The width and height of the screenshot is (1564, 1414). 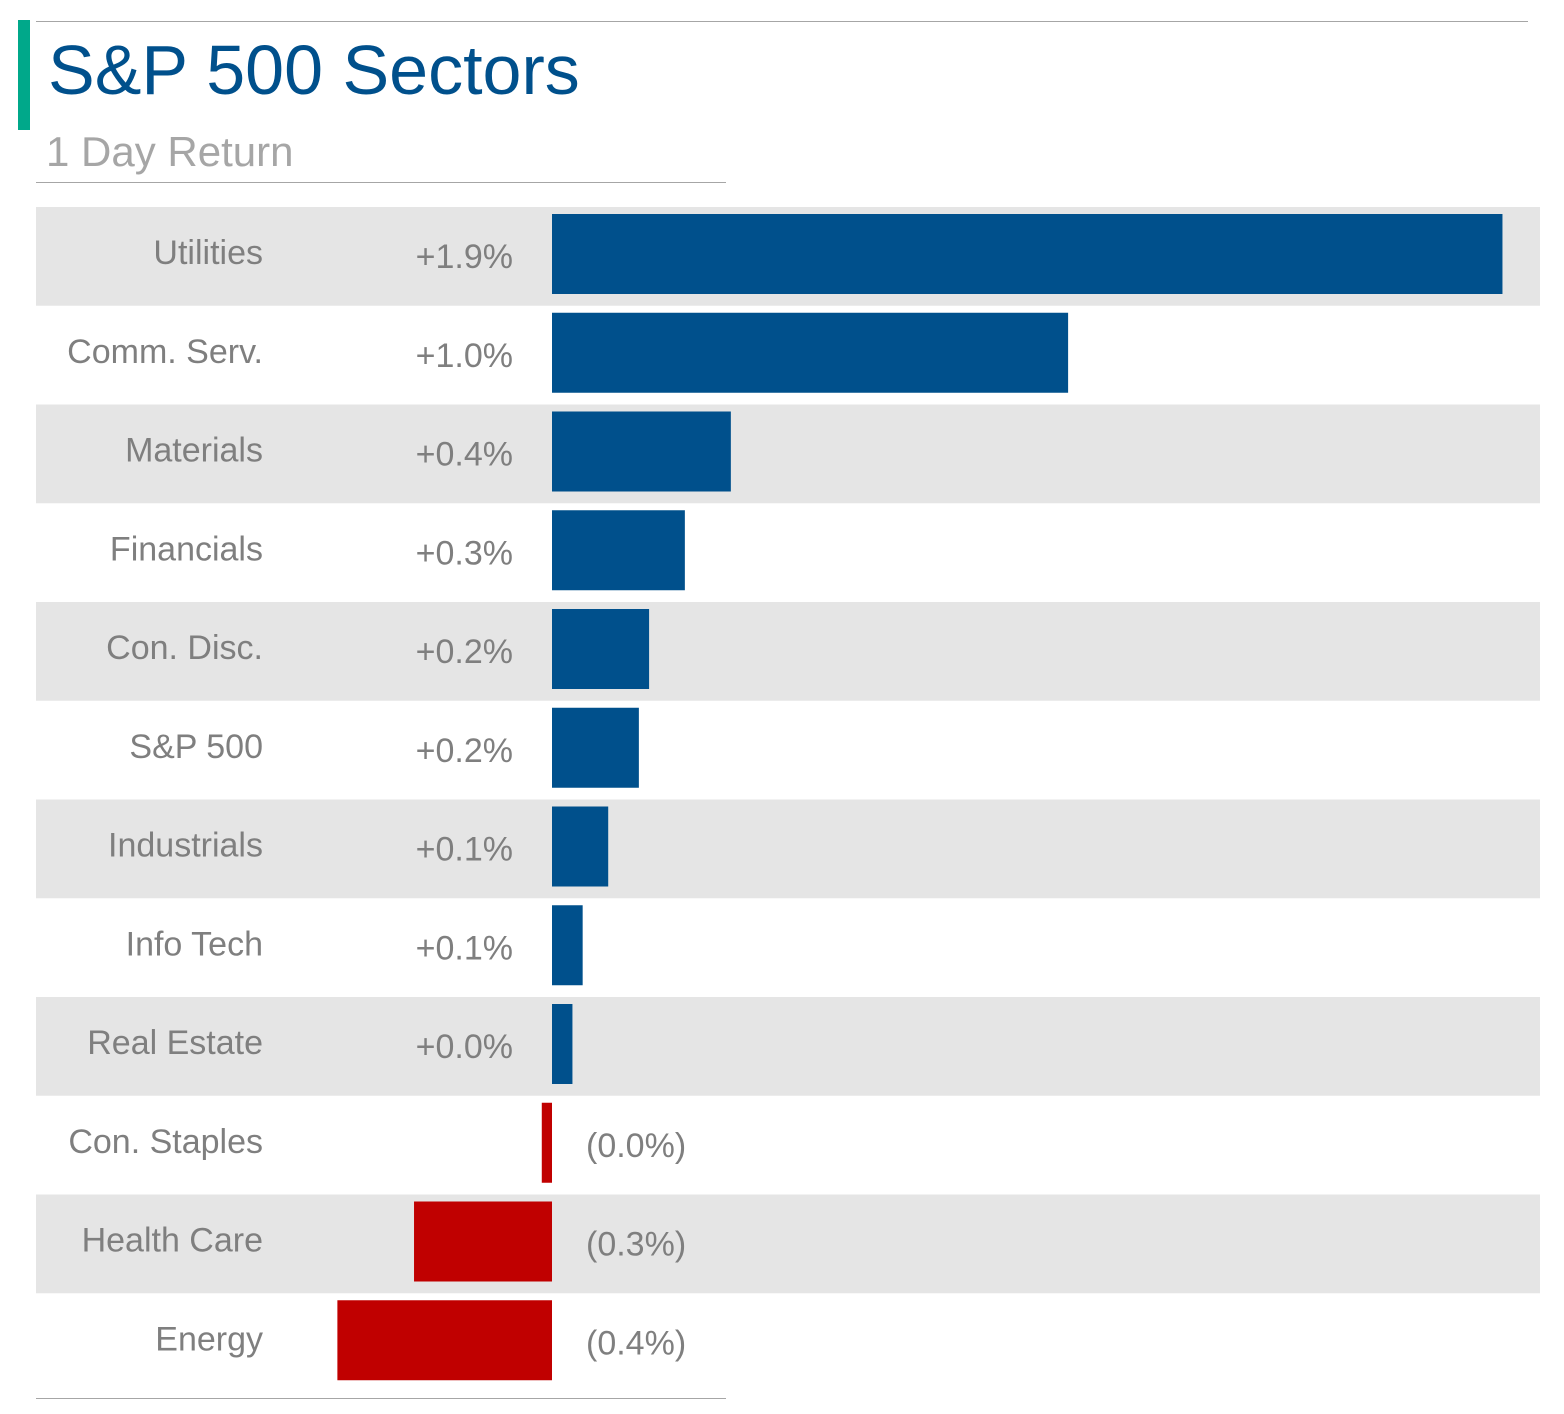 I want to click on bar-materials, so click(x=641, y=451).